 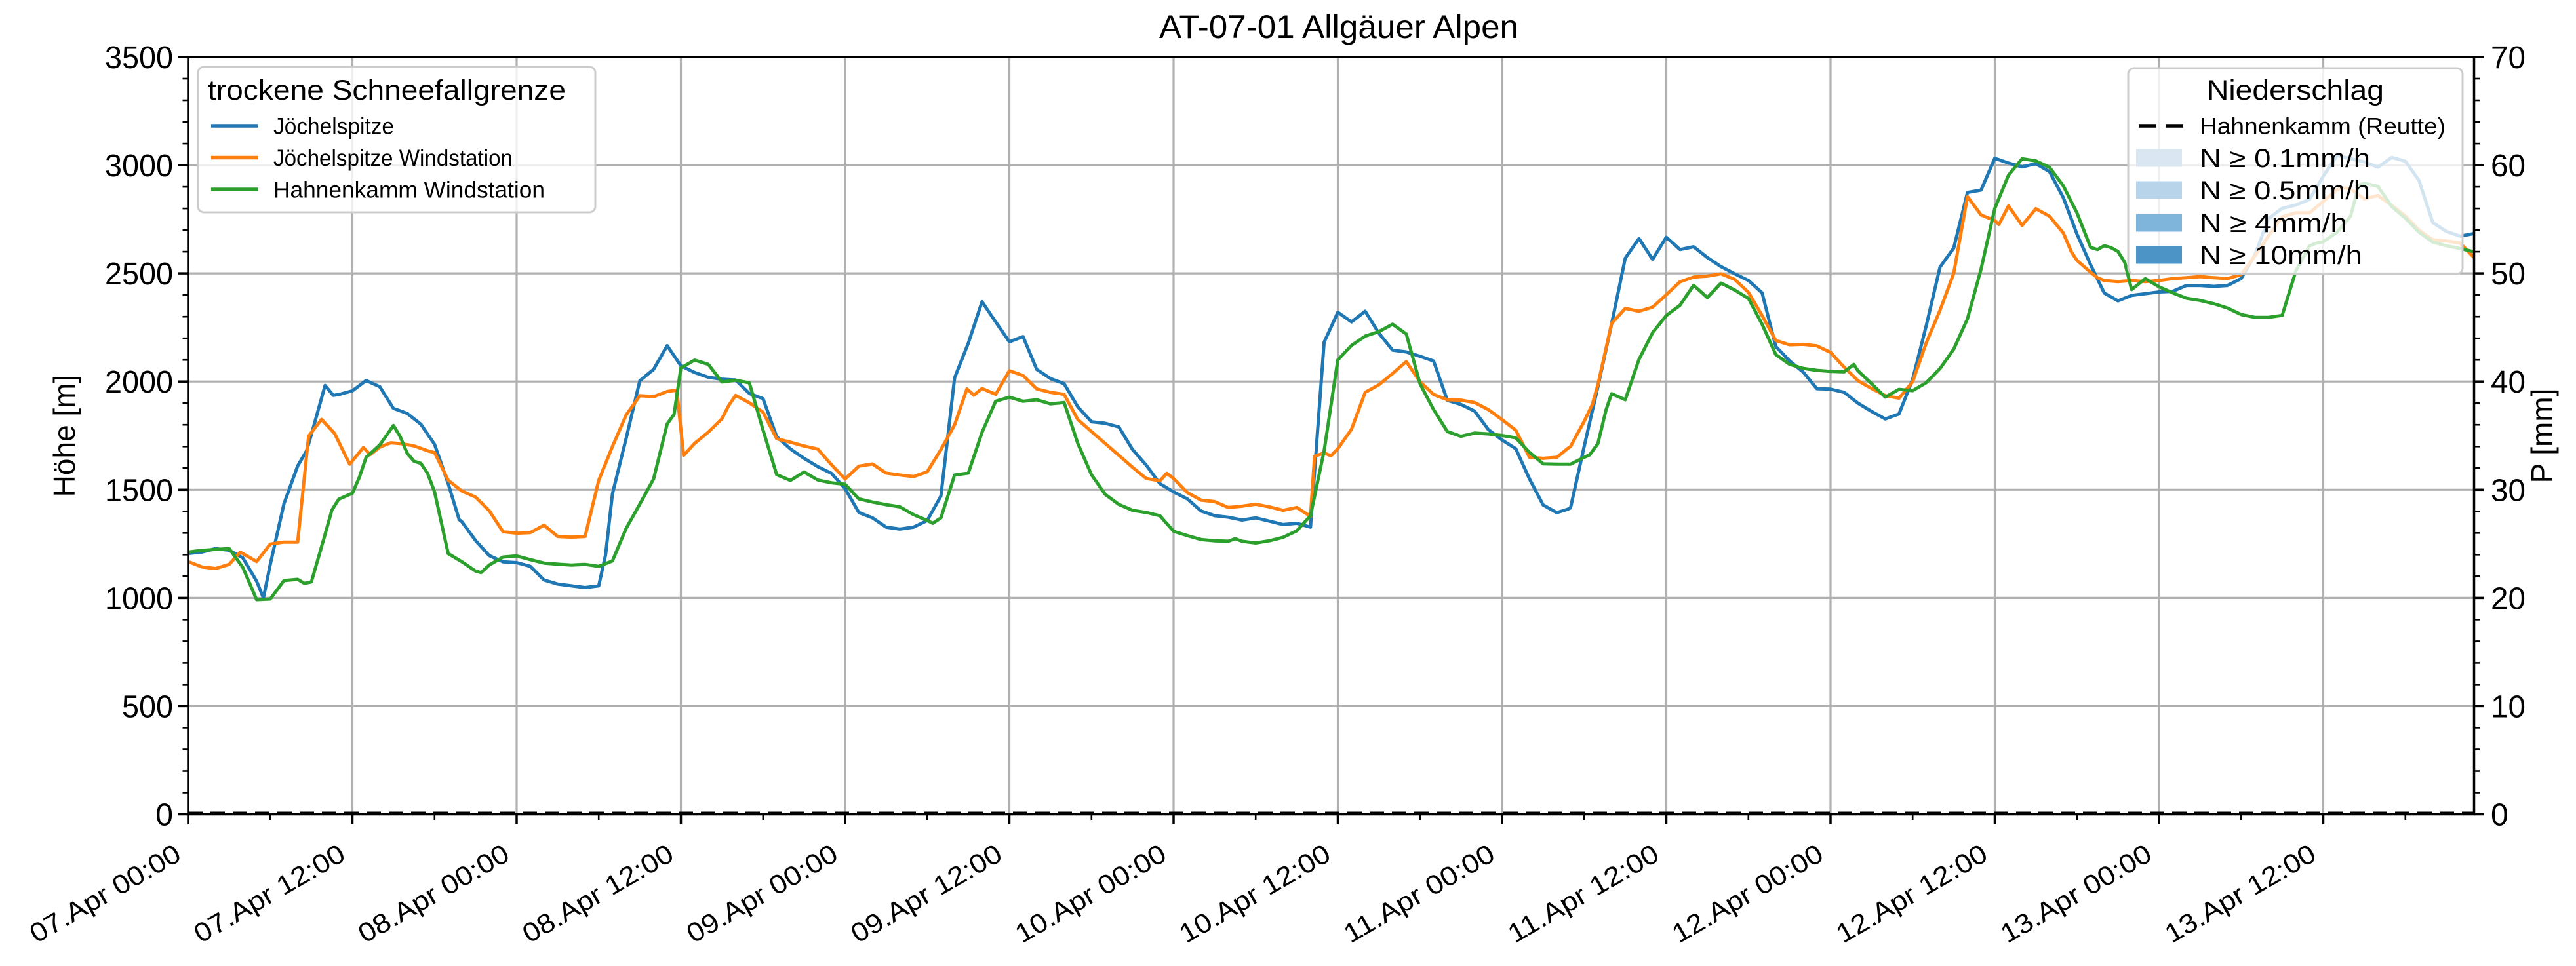 I want to click on svg-text: 40, so click(x=2508, y=382).